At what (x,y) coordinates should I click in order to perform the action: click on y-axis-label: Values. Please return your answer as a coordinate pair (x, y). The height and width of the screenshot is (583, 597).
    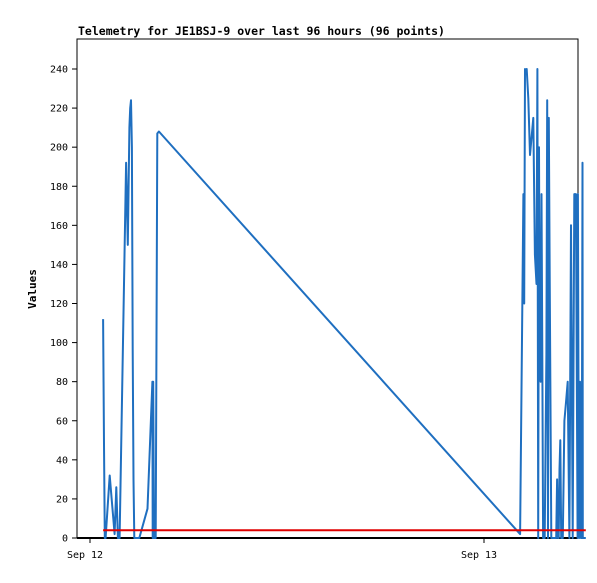
    Looking at the image, I should click on (32, 289).